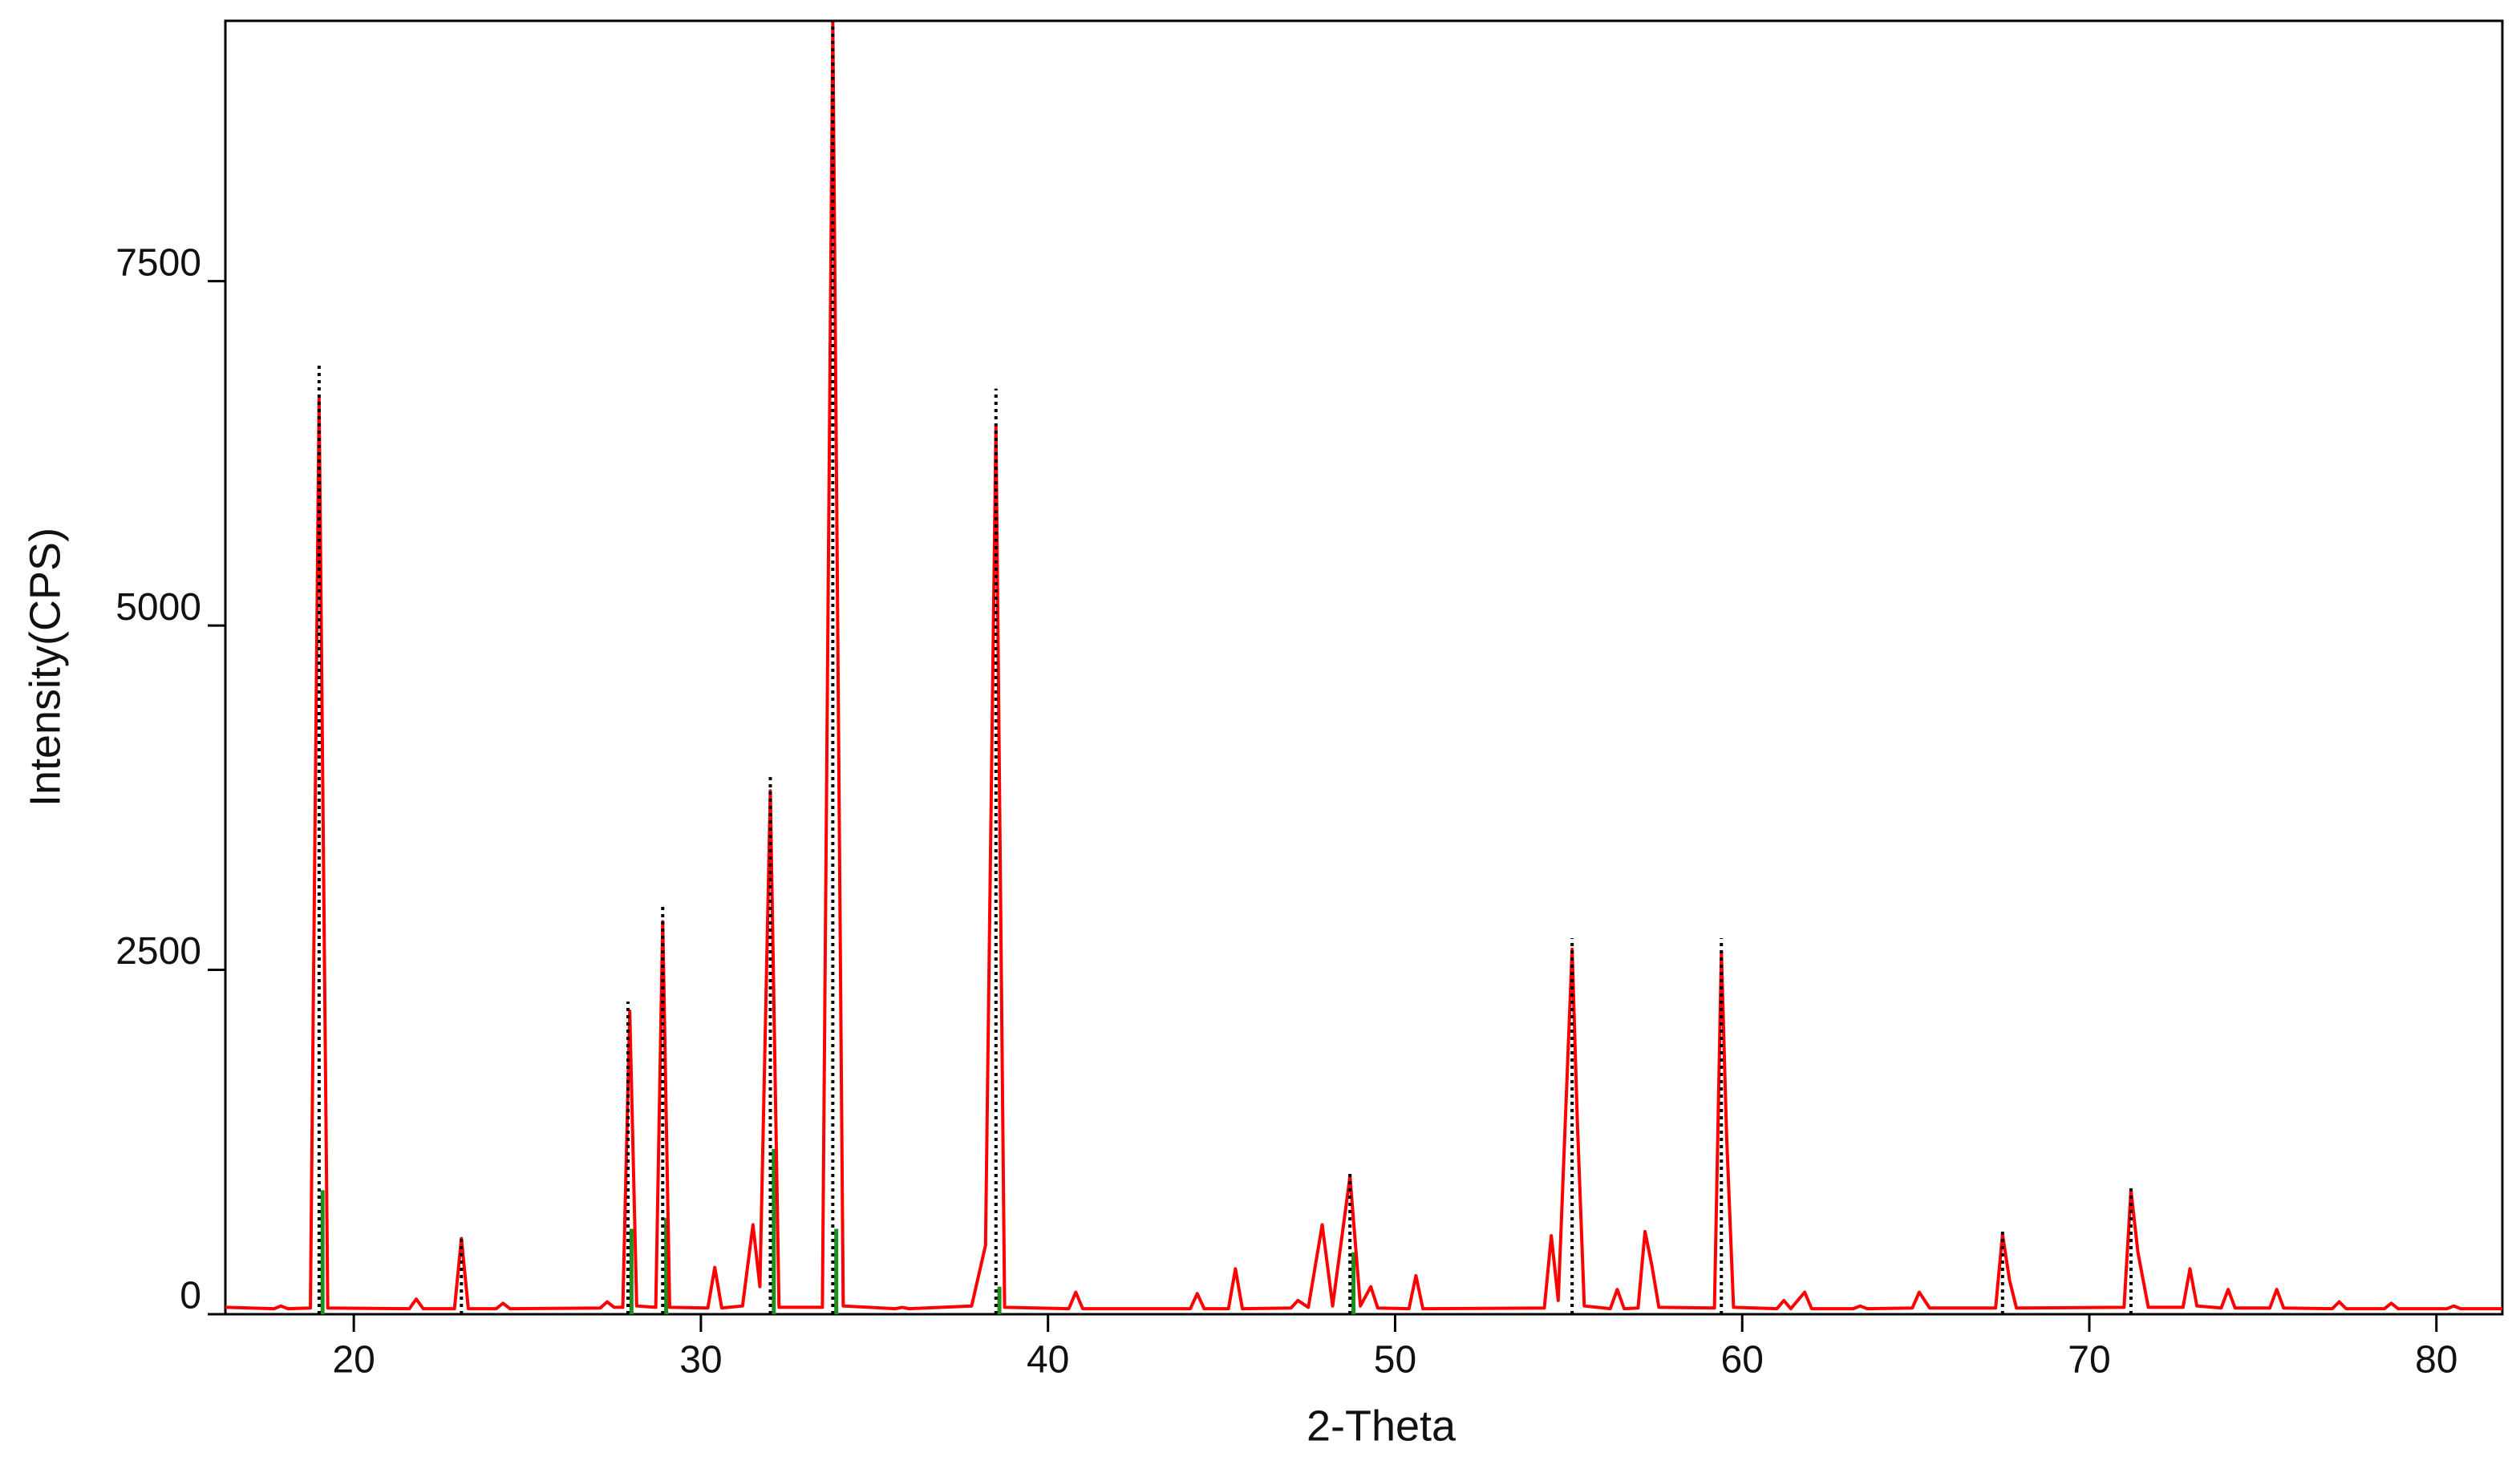  I want to click on x-tick-label: 70, so click(2089, 1360).